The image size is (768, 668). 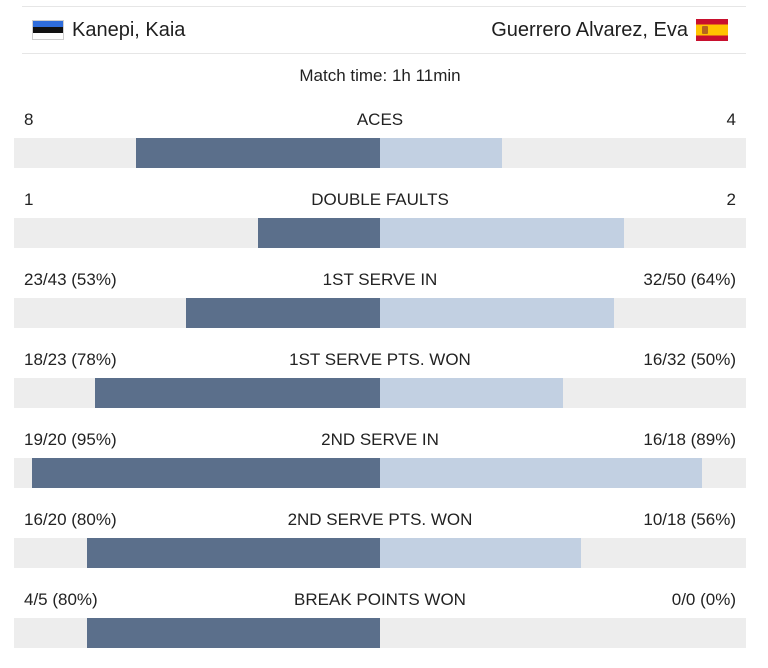 I want to click on stat-left-value: 8, so click(x=29, y=119).